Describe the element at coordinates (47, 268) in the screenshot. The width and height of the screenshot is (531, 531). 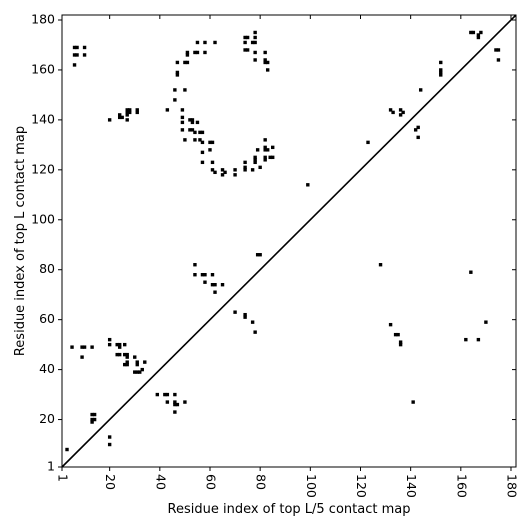
I see `y-tick-label: 80` at that location.